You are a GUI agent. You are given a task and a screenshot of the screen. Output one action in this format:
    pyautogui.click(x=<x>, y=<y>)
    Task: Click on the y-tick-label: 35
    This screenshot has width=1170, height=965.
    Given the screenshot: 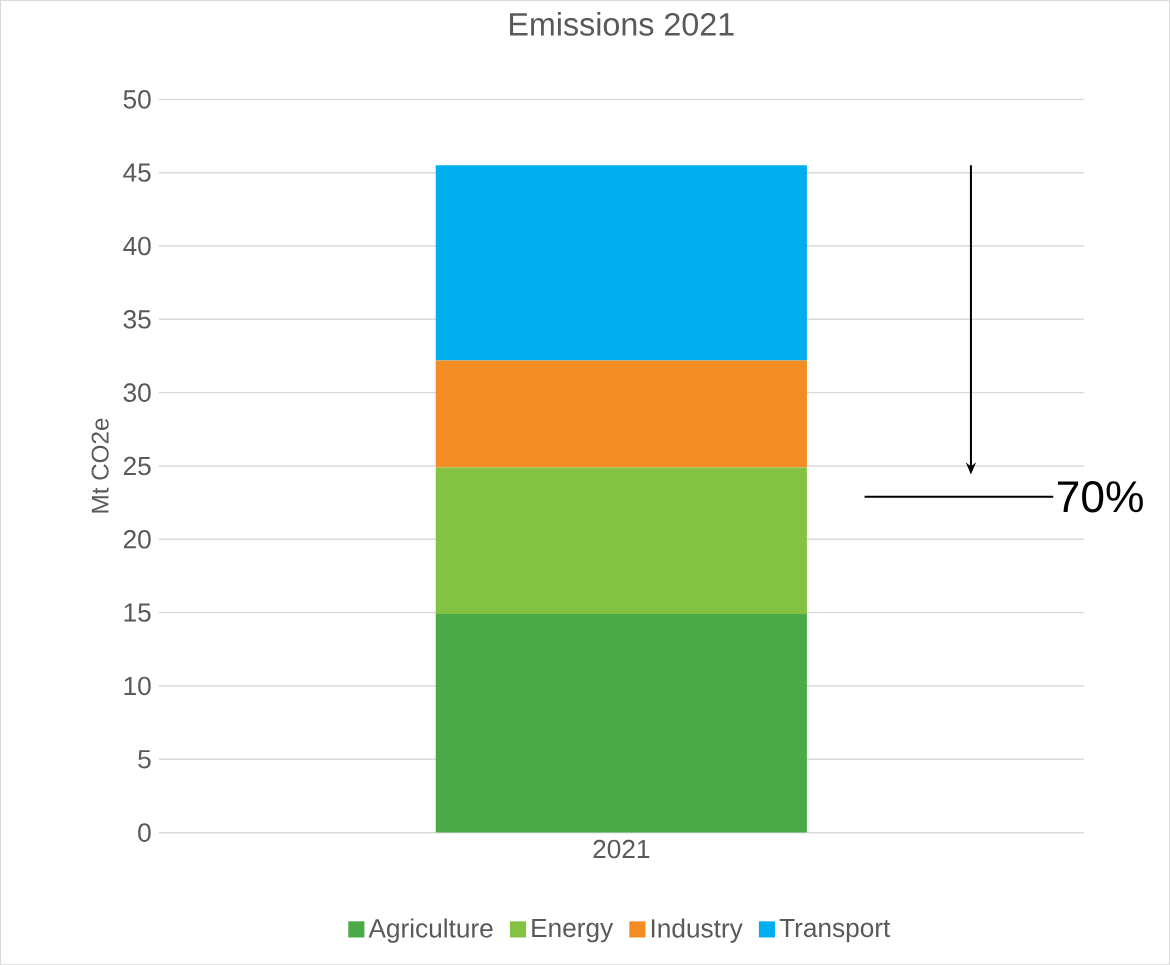 What is the action you would take?
    pyautogui.click(x=137, y=319)
    